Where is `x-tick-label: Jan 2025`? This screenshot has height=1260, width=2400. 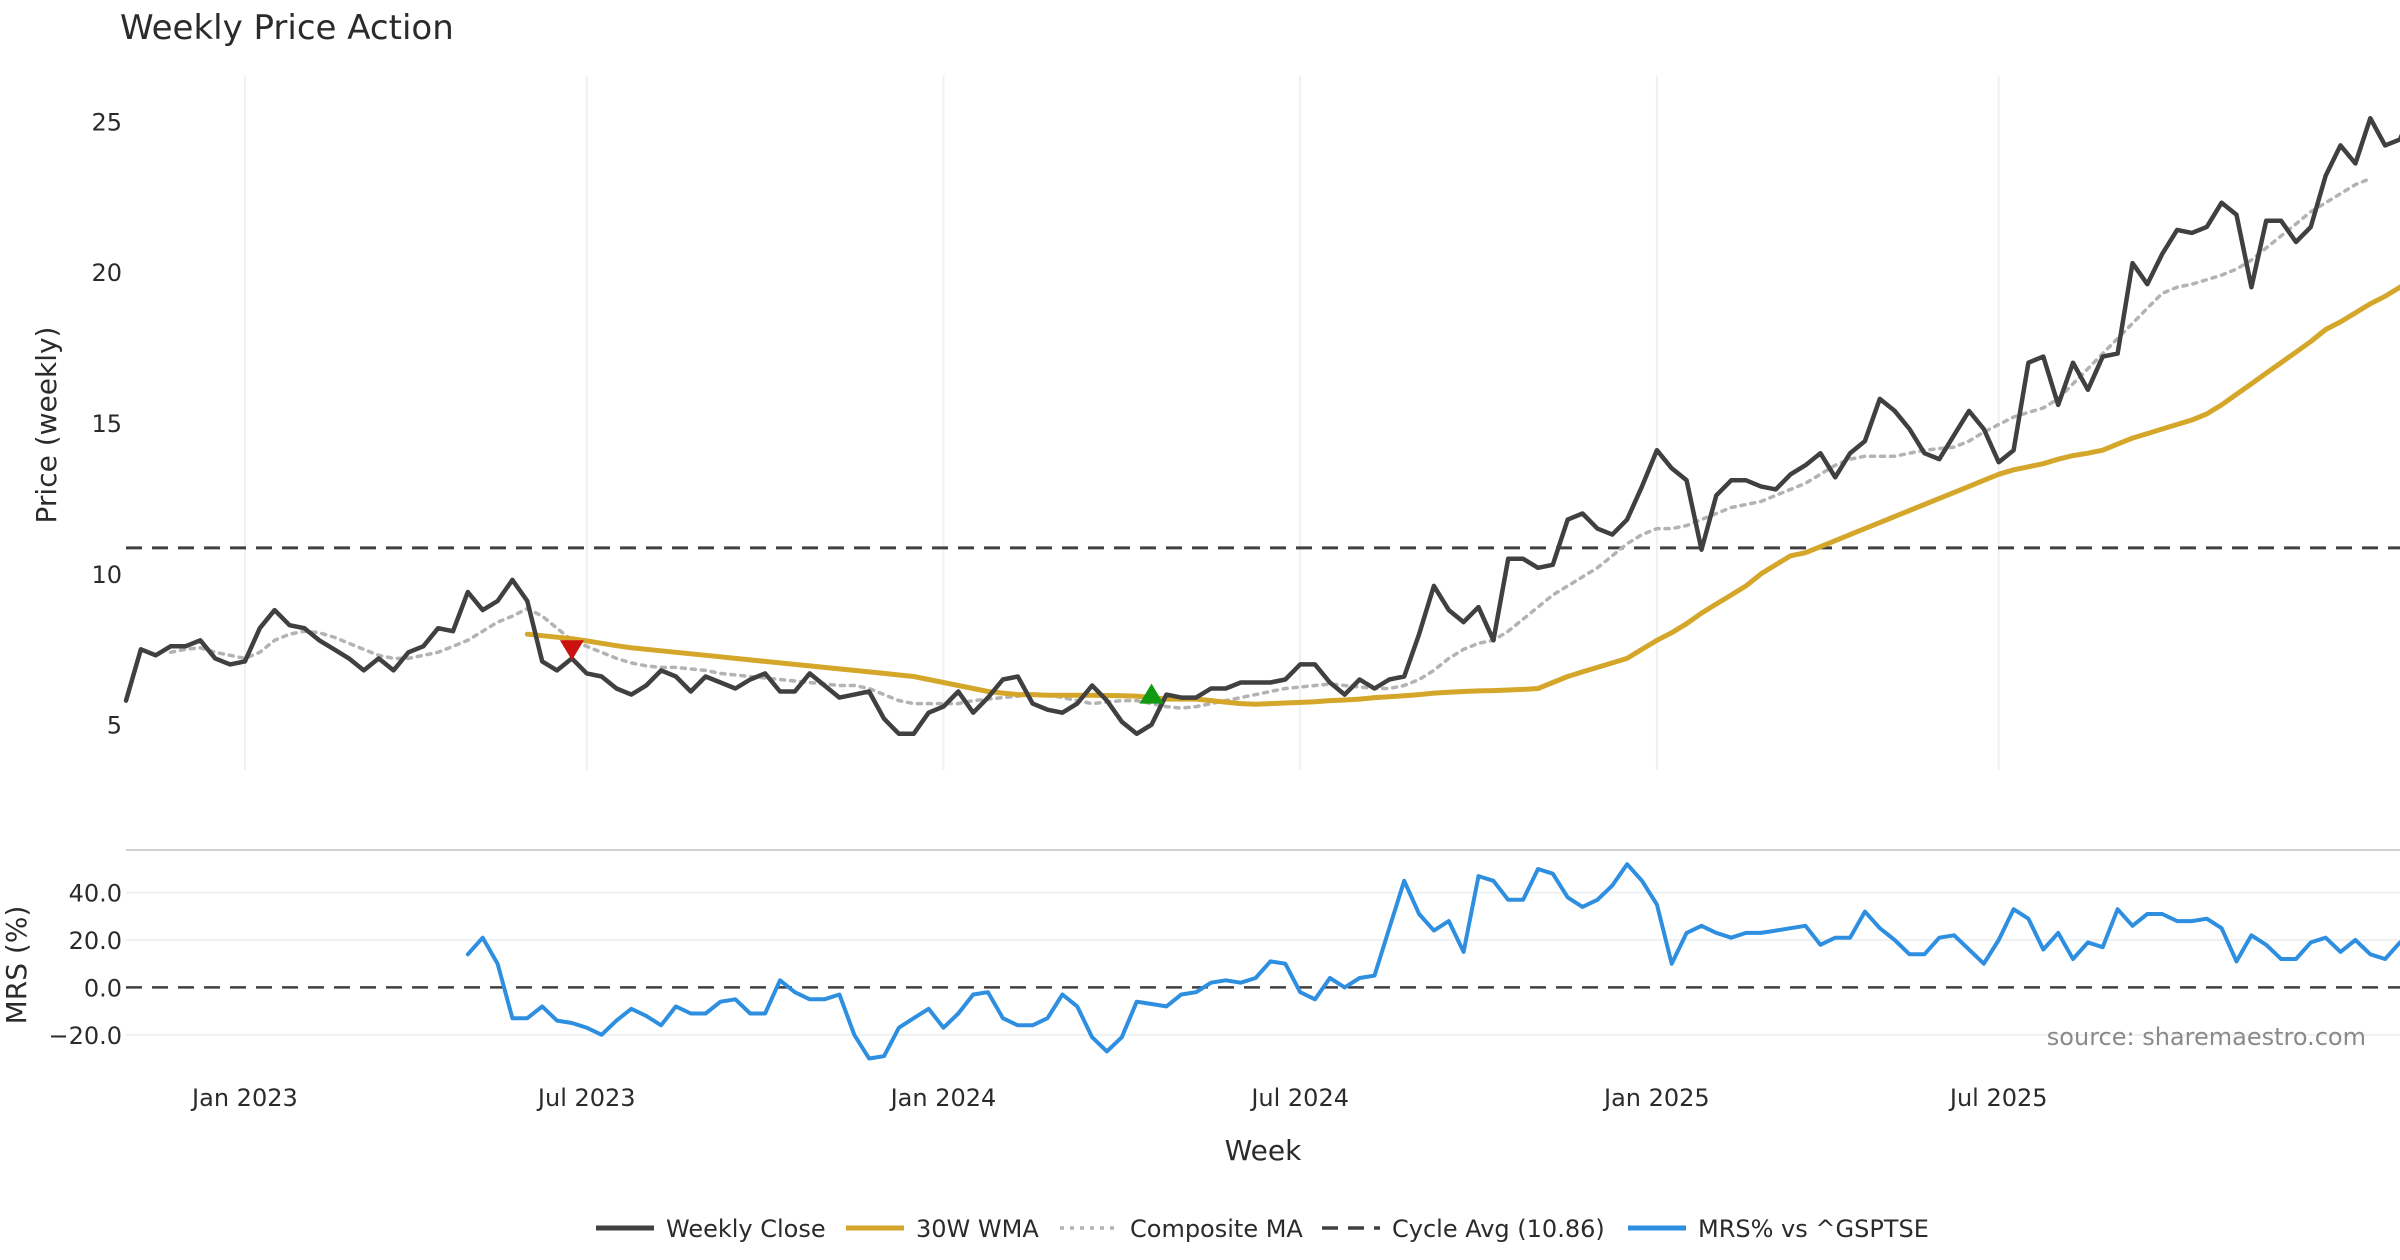
x-tick-label: Jan 2025 is located at coordinates (1656, 1098).